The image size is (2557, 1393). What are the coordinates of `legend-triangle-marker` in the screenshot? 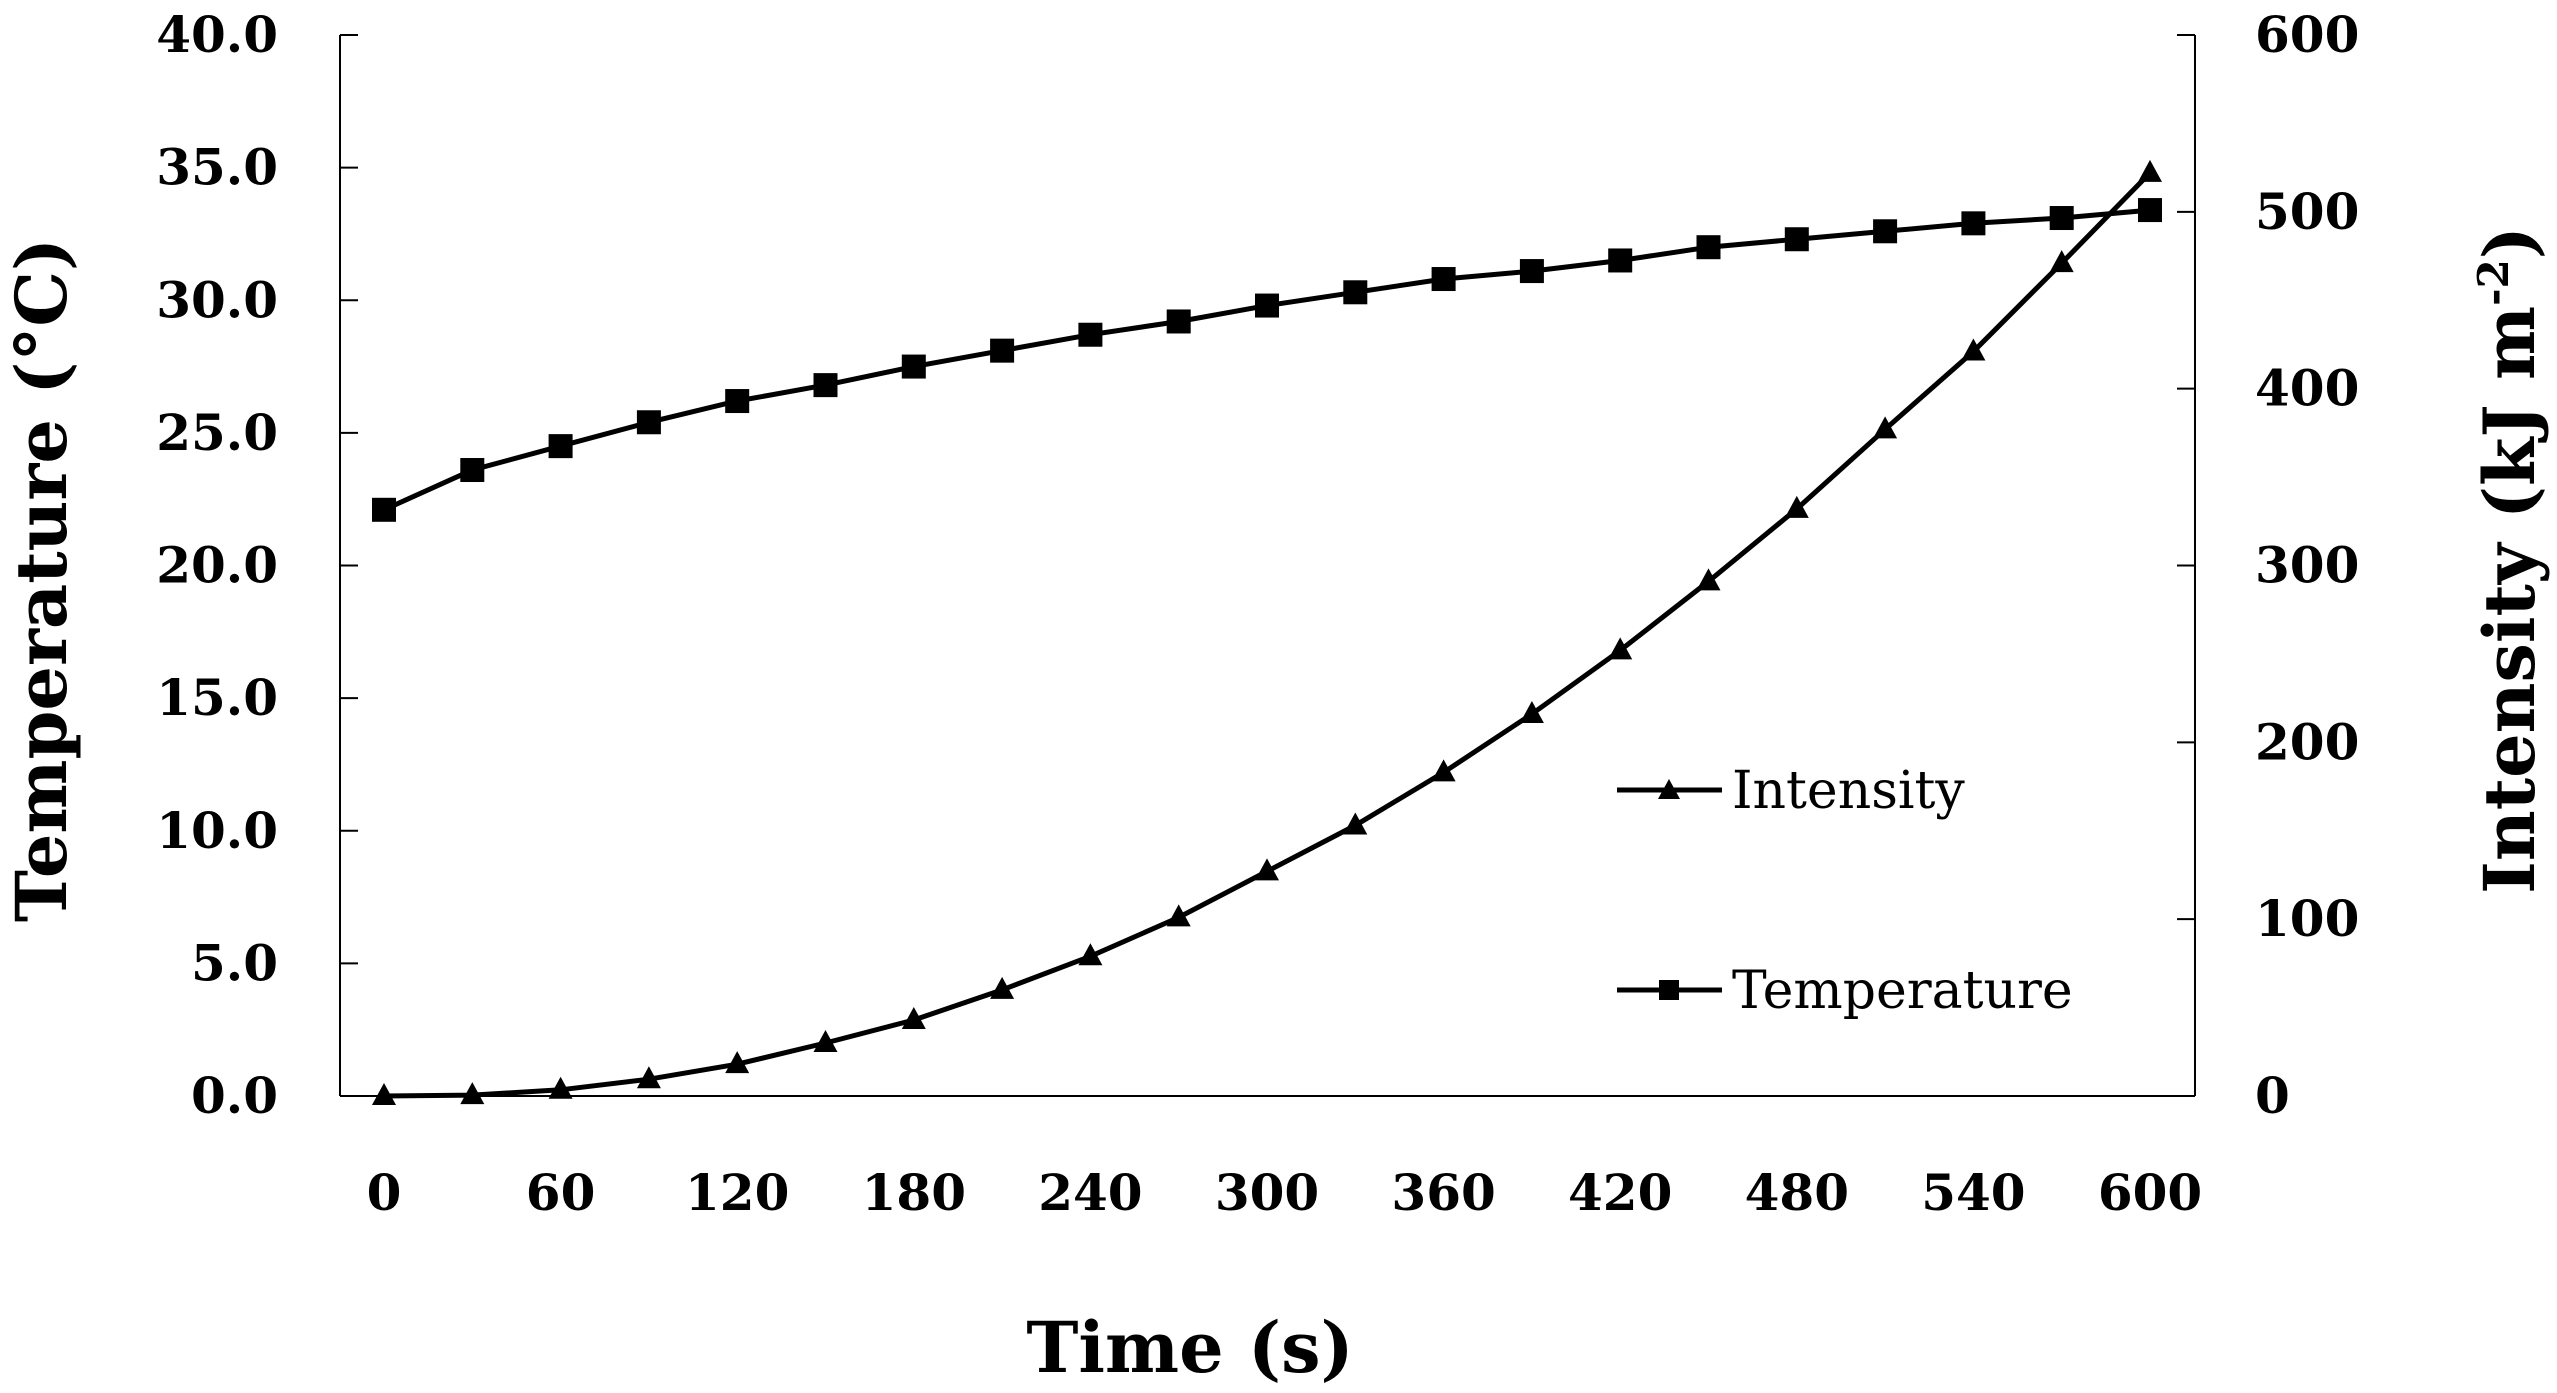 It's located at (1669, 789).